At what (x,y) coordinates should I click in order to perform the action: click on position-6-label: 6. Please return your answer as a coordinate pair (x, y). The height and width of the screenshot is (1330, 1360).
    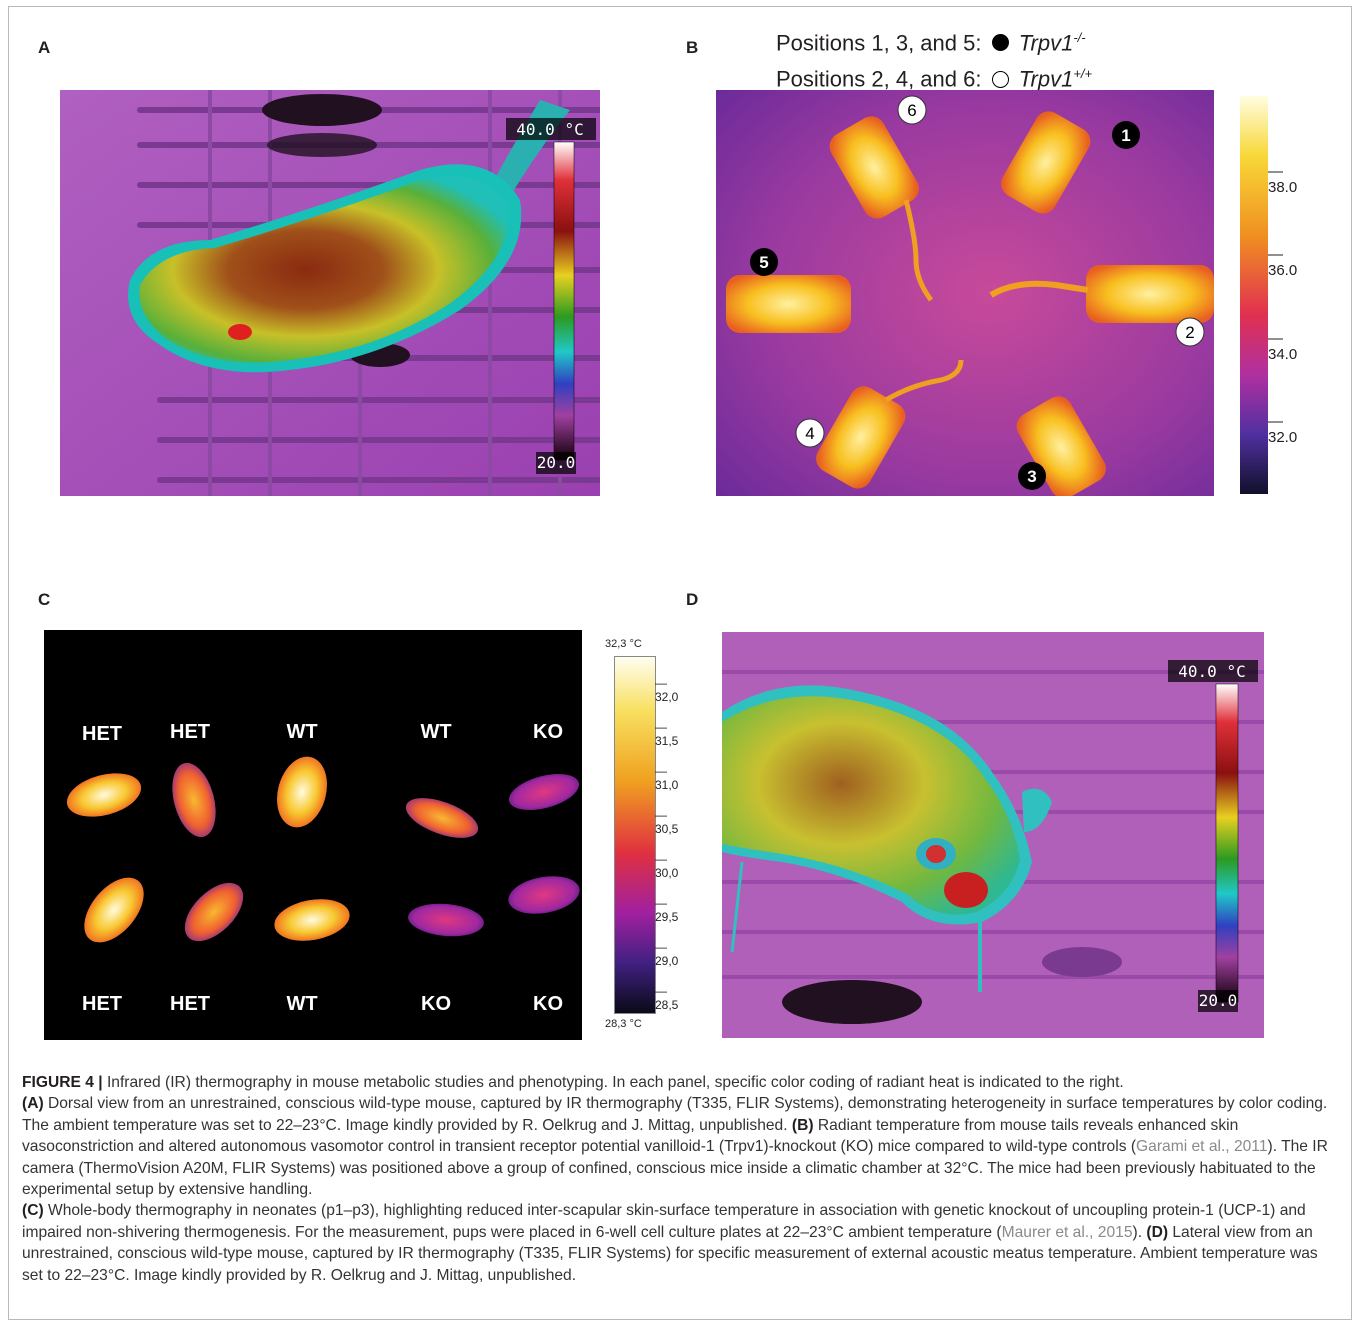
    Looking at the image, I should click on (911, 110).